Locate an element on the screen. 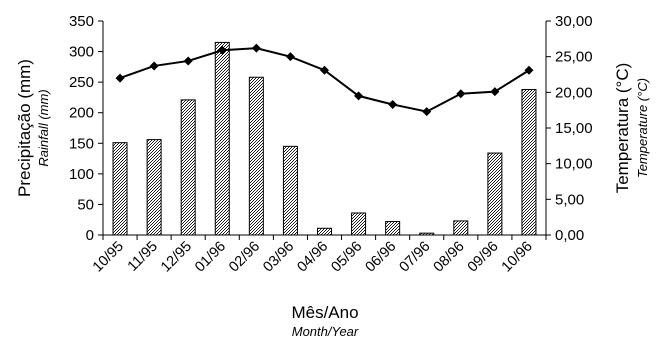 The height and width of the screenshot is (342, 660). left-axis-tick-label: 300 is located at coordinates (81, 52).